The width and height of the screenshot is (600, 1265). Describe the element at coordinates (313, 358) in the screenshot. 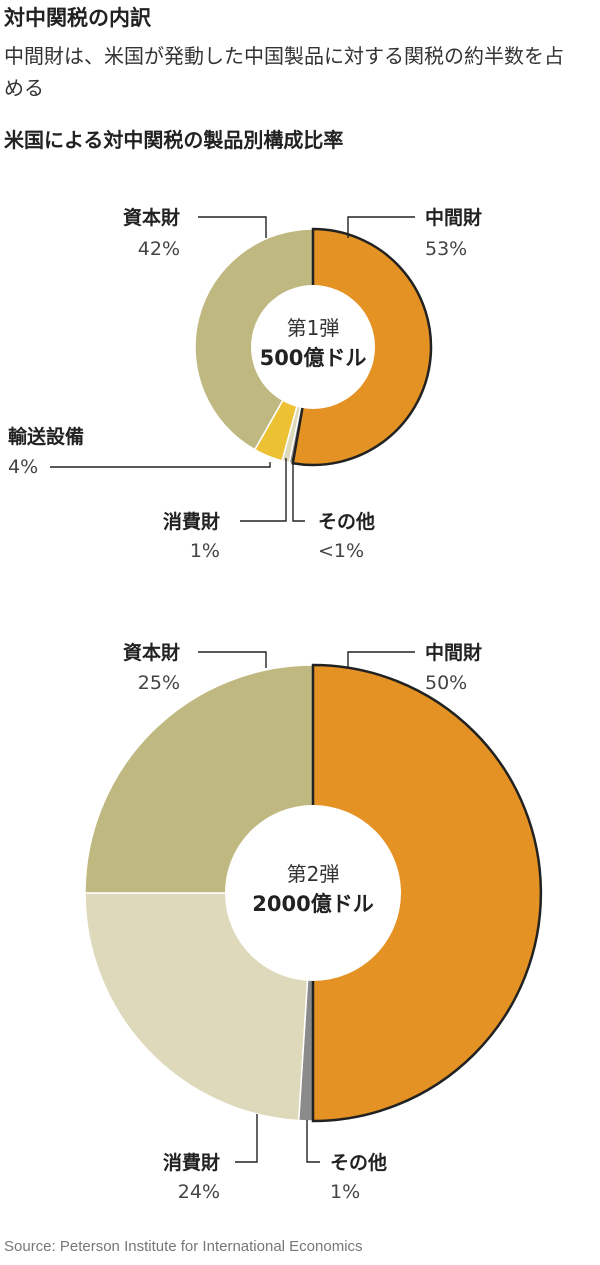

I see `center-label-bottom: 500億ドル` at that location.